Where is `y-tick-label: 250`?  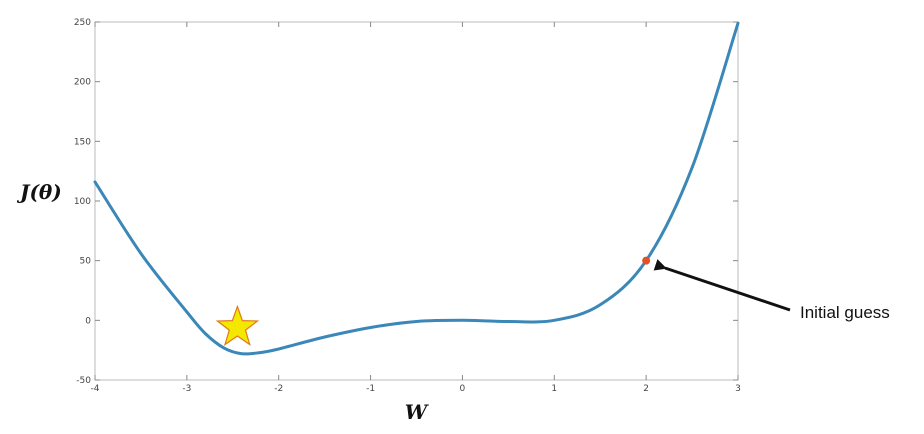 y-tick-label: 250 is located at coordinates (82, 23).